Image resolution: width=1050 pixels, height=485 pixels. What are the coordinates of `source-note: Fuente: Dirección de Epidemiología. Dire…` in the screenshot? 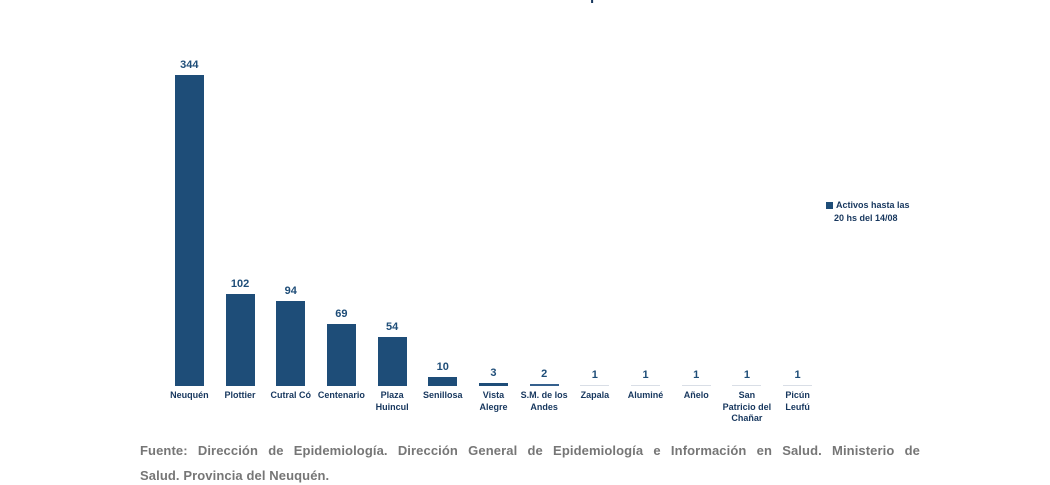 It's located at (530, 461).